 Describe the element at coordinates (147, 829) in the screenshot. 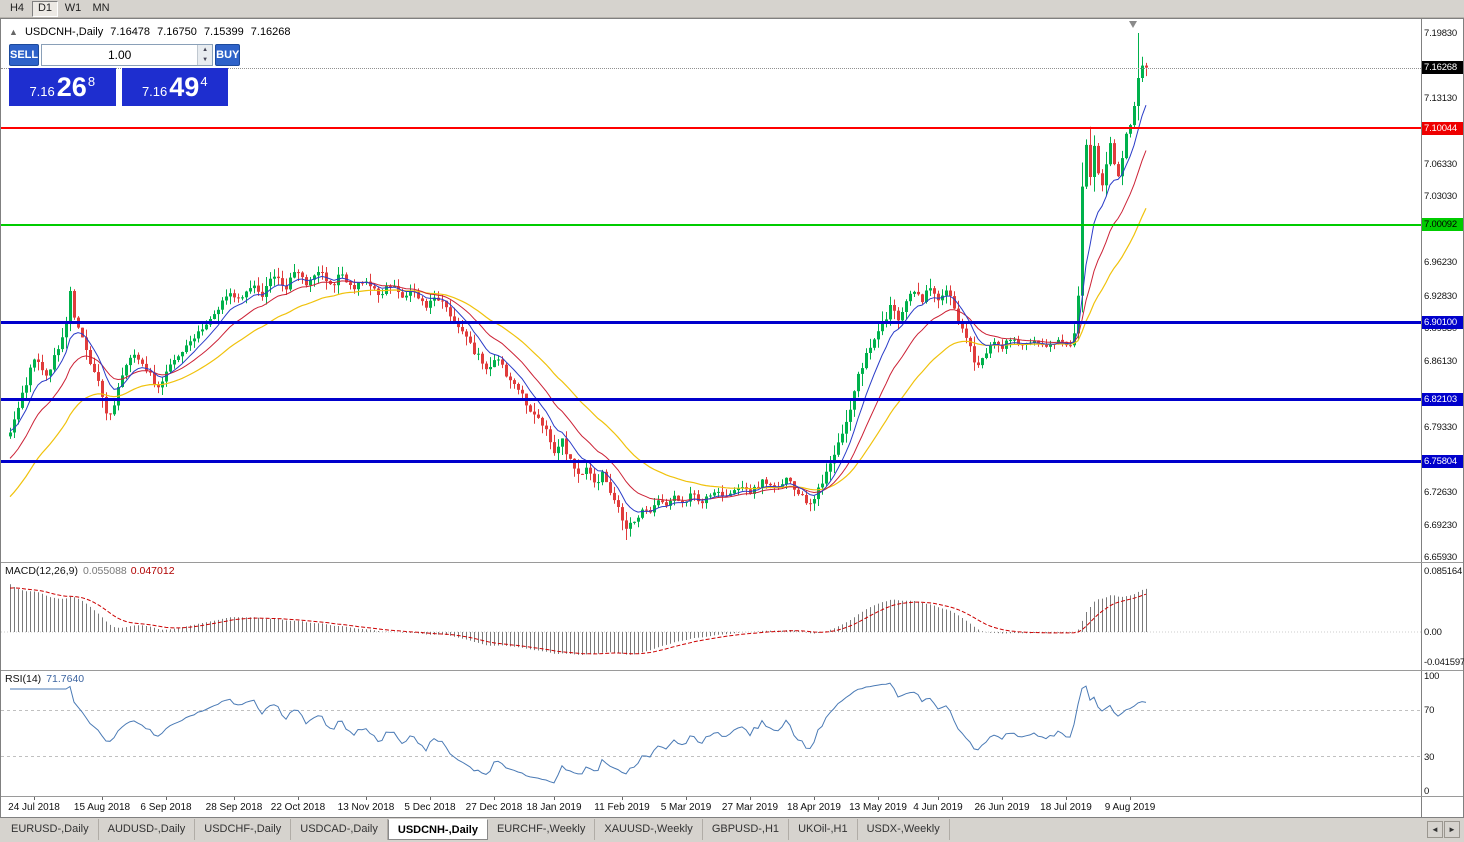

I see `tab-audusd-daily: AUDUSD-,Daily` at that location.